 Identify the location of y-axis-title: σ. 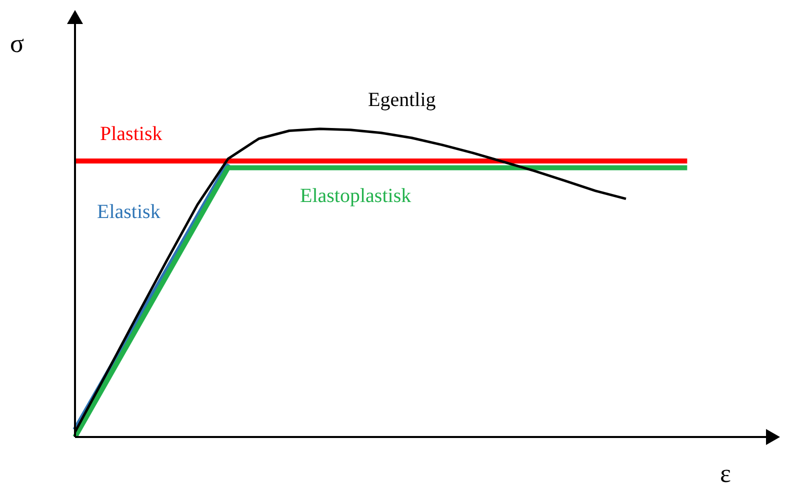
(17, 43).